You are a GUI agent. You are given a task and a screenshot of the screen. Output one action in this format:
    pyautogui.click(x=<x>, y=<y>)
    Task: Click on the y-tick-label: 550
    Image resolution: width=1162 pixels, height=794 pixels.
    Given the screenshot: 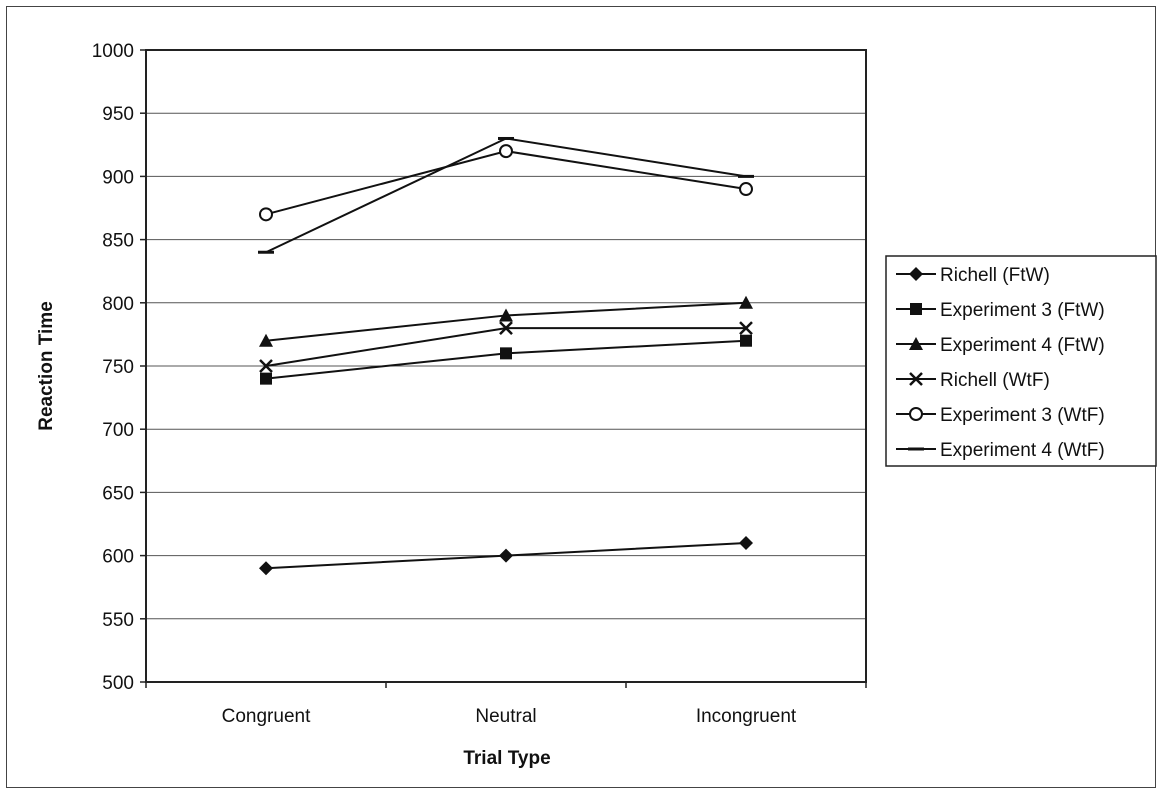 What is the action you would take?
    pyautogui.click(x=118, y=620)
    